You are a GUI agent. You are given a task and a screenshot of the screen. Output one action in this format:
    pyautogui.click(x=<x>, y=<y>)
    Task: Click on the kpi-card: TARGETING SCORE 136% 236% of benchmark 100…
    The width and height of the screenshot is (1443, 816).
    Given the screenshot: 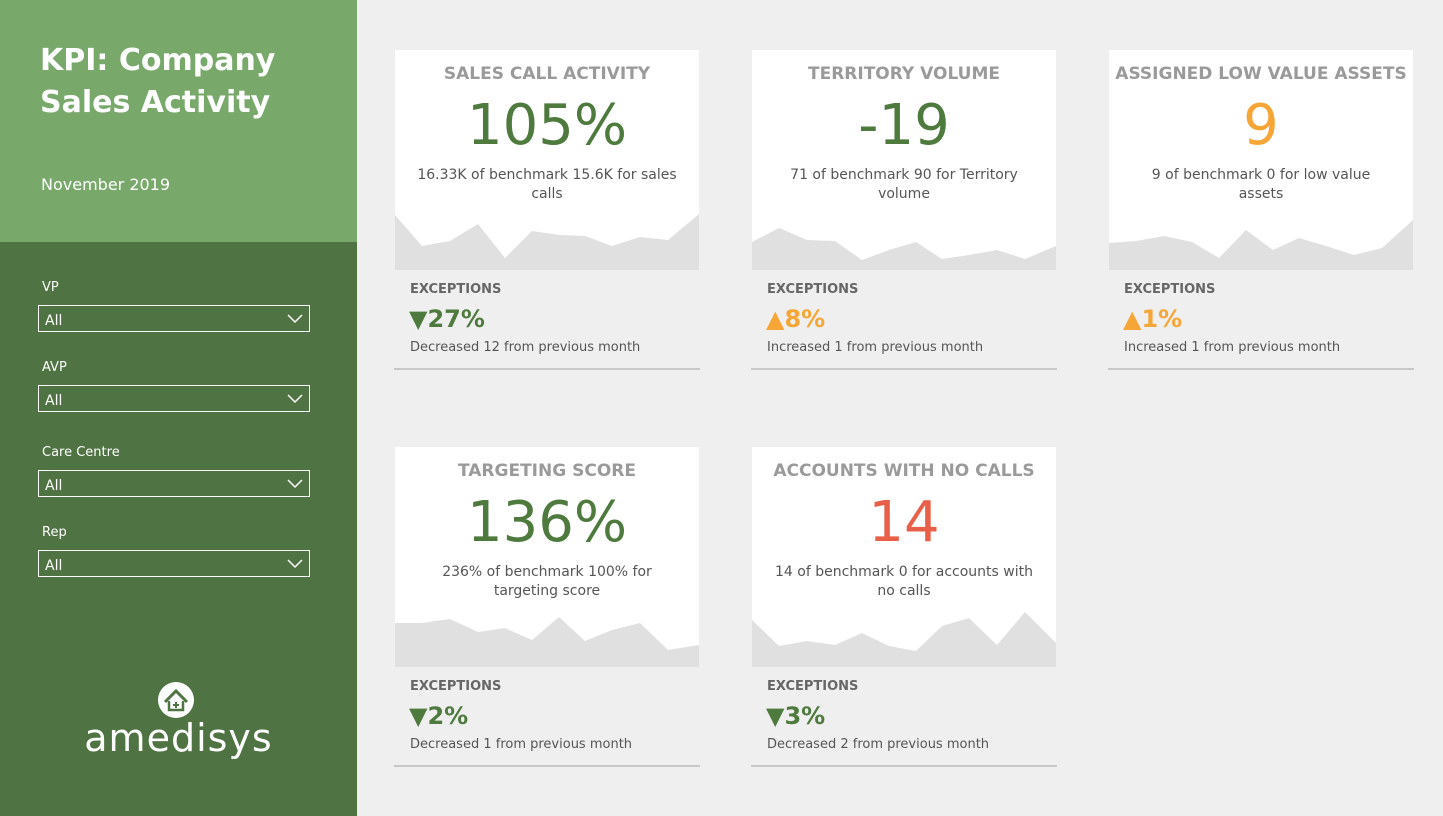 What is the action you would take?
    pyautogui.click(x=547, y=557)
    